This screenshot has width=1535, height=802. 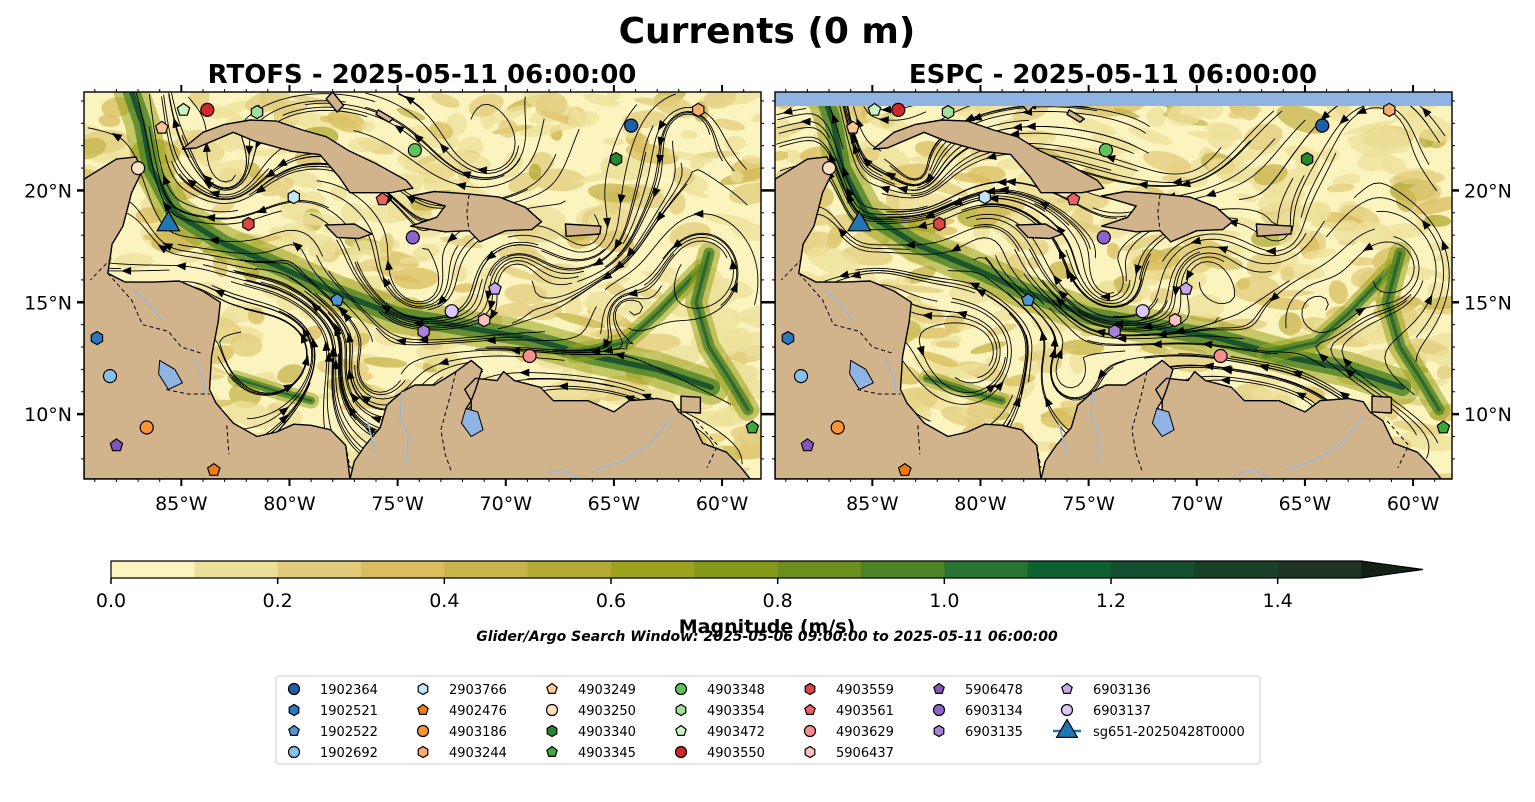 I want to click on float-2903766-marker, so click(x=293, y=197).